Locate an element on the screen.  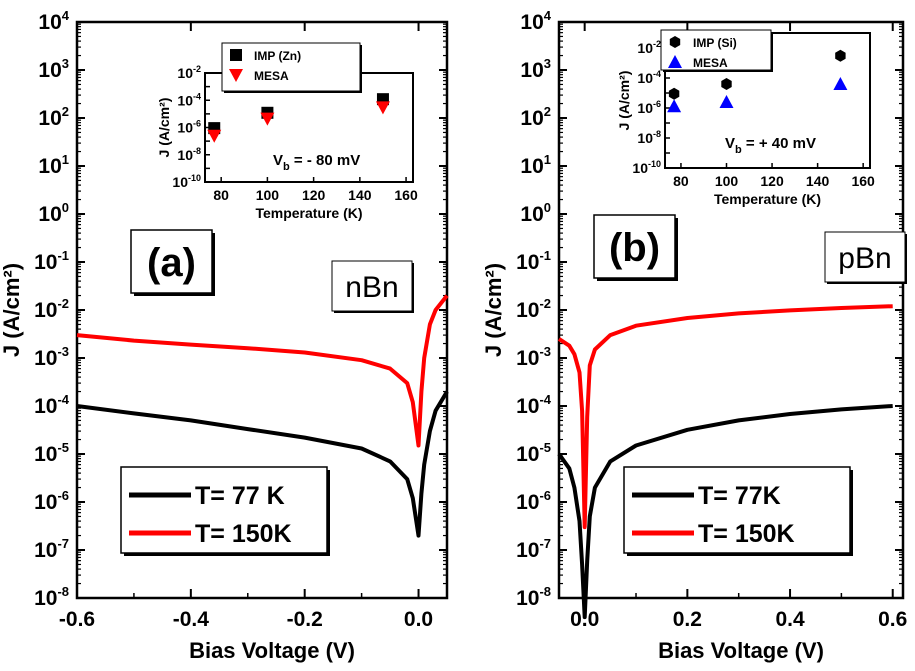
panel-label: (b) is located at coordinates (634, 248).